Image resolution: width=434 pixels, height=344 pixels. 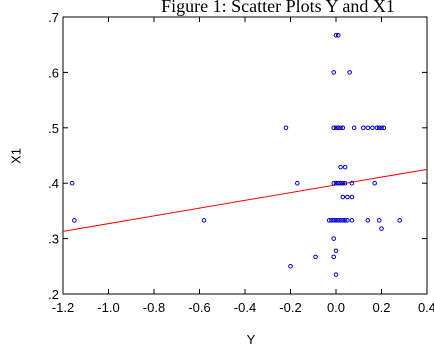 I want to click on x-tick-label: 0.0, so click(x=336, y=307).